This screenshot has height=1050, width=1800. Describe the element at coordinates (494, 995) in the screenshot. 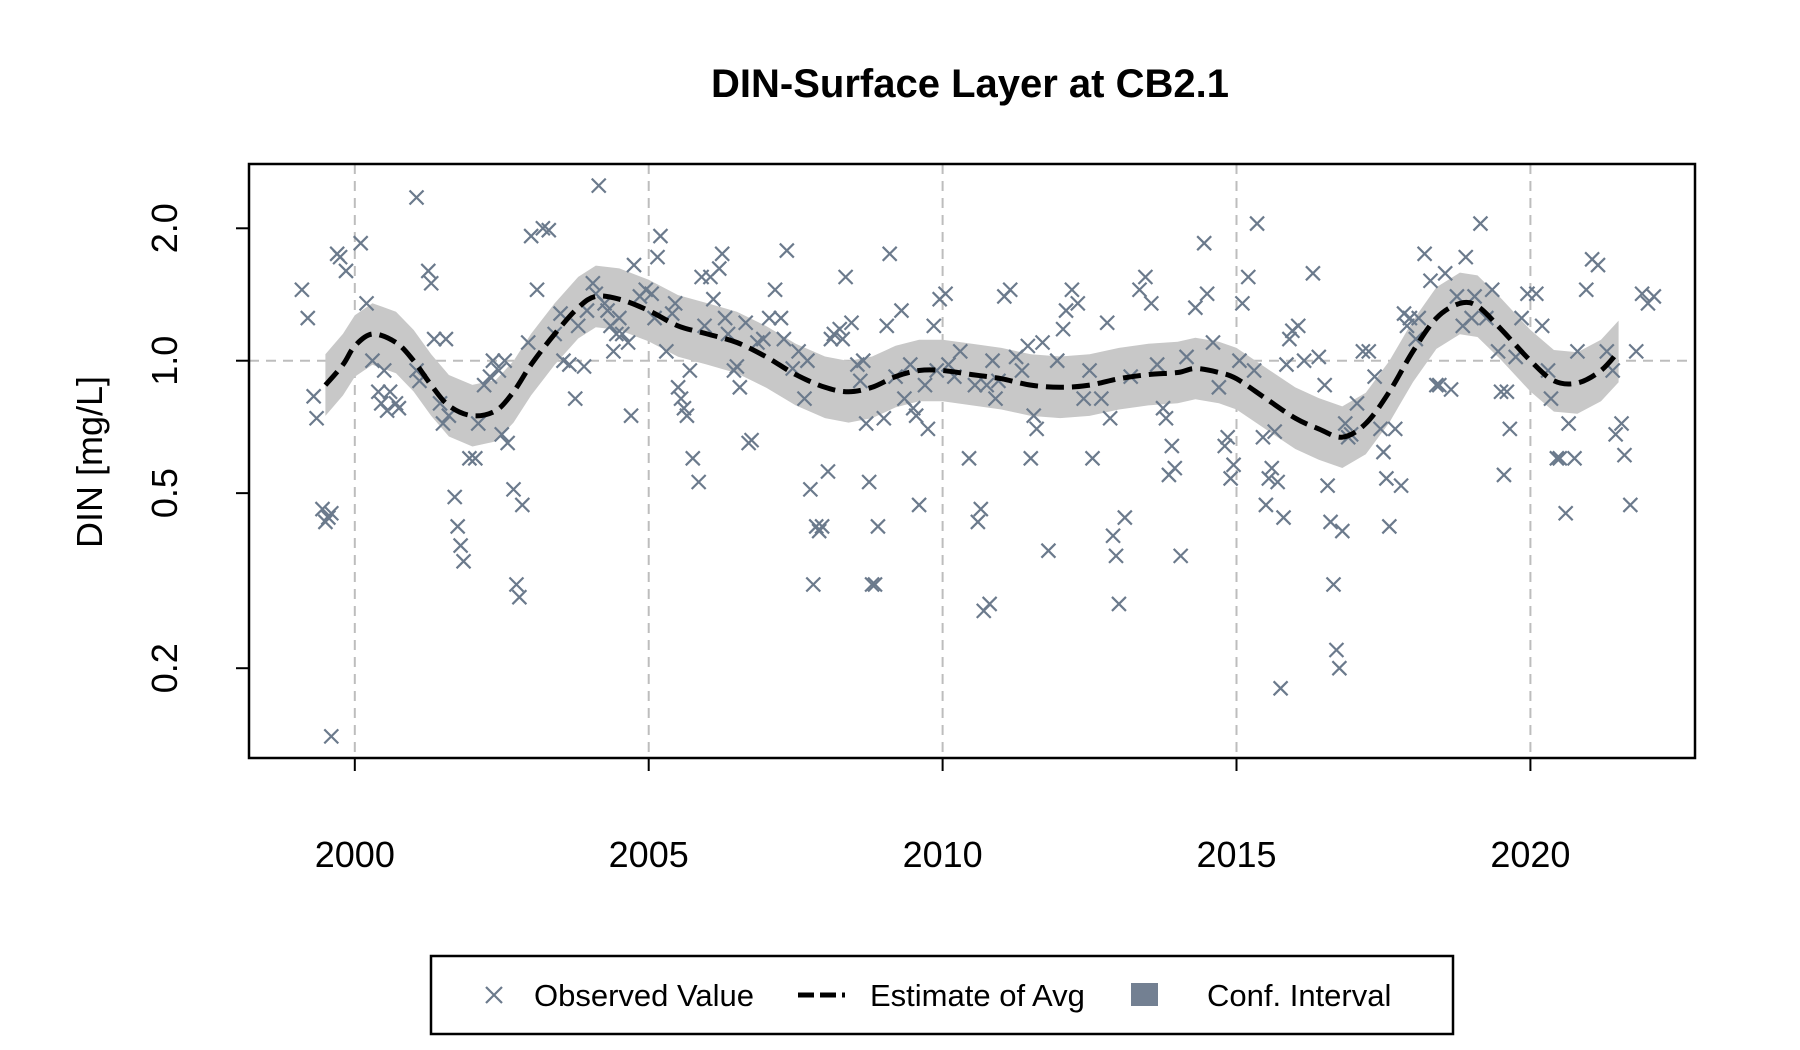

I see `legend-observed-marker` at that location.